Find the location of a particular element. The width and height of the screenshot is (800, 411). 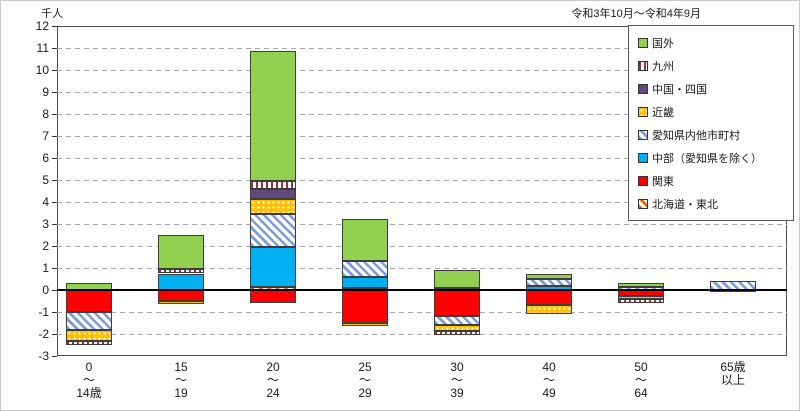

x-axis-label-line: 以上 is located at coordinates (732, 380).